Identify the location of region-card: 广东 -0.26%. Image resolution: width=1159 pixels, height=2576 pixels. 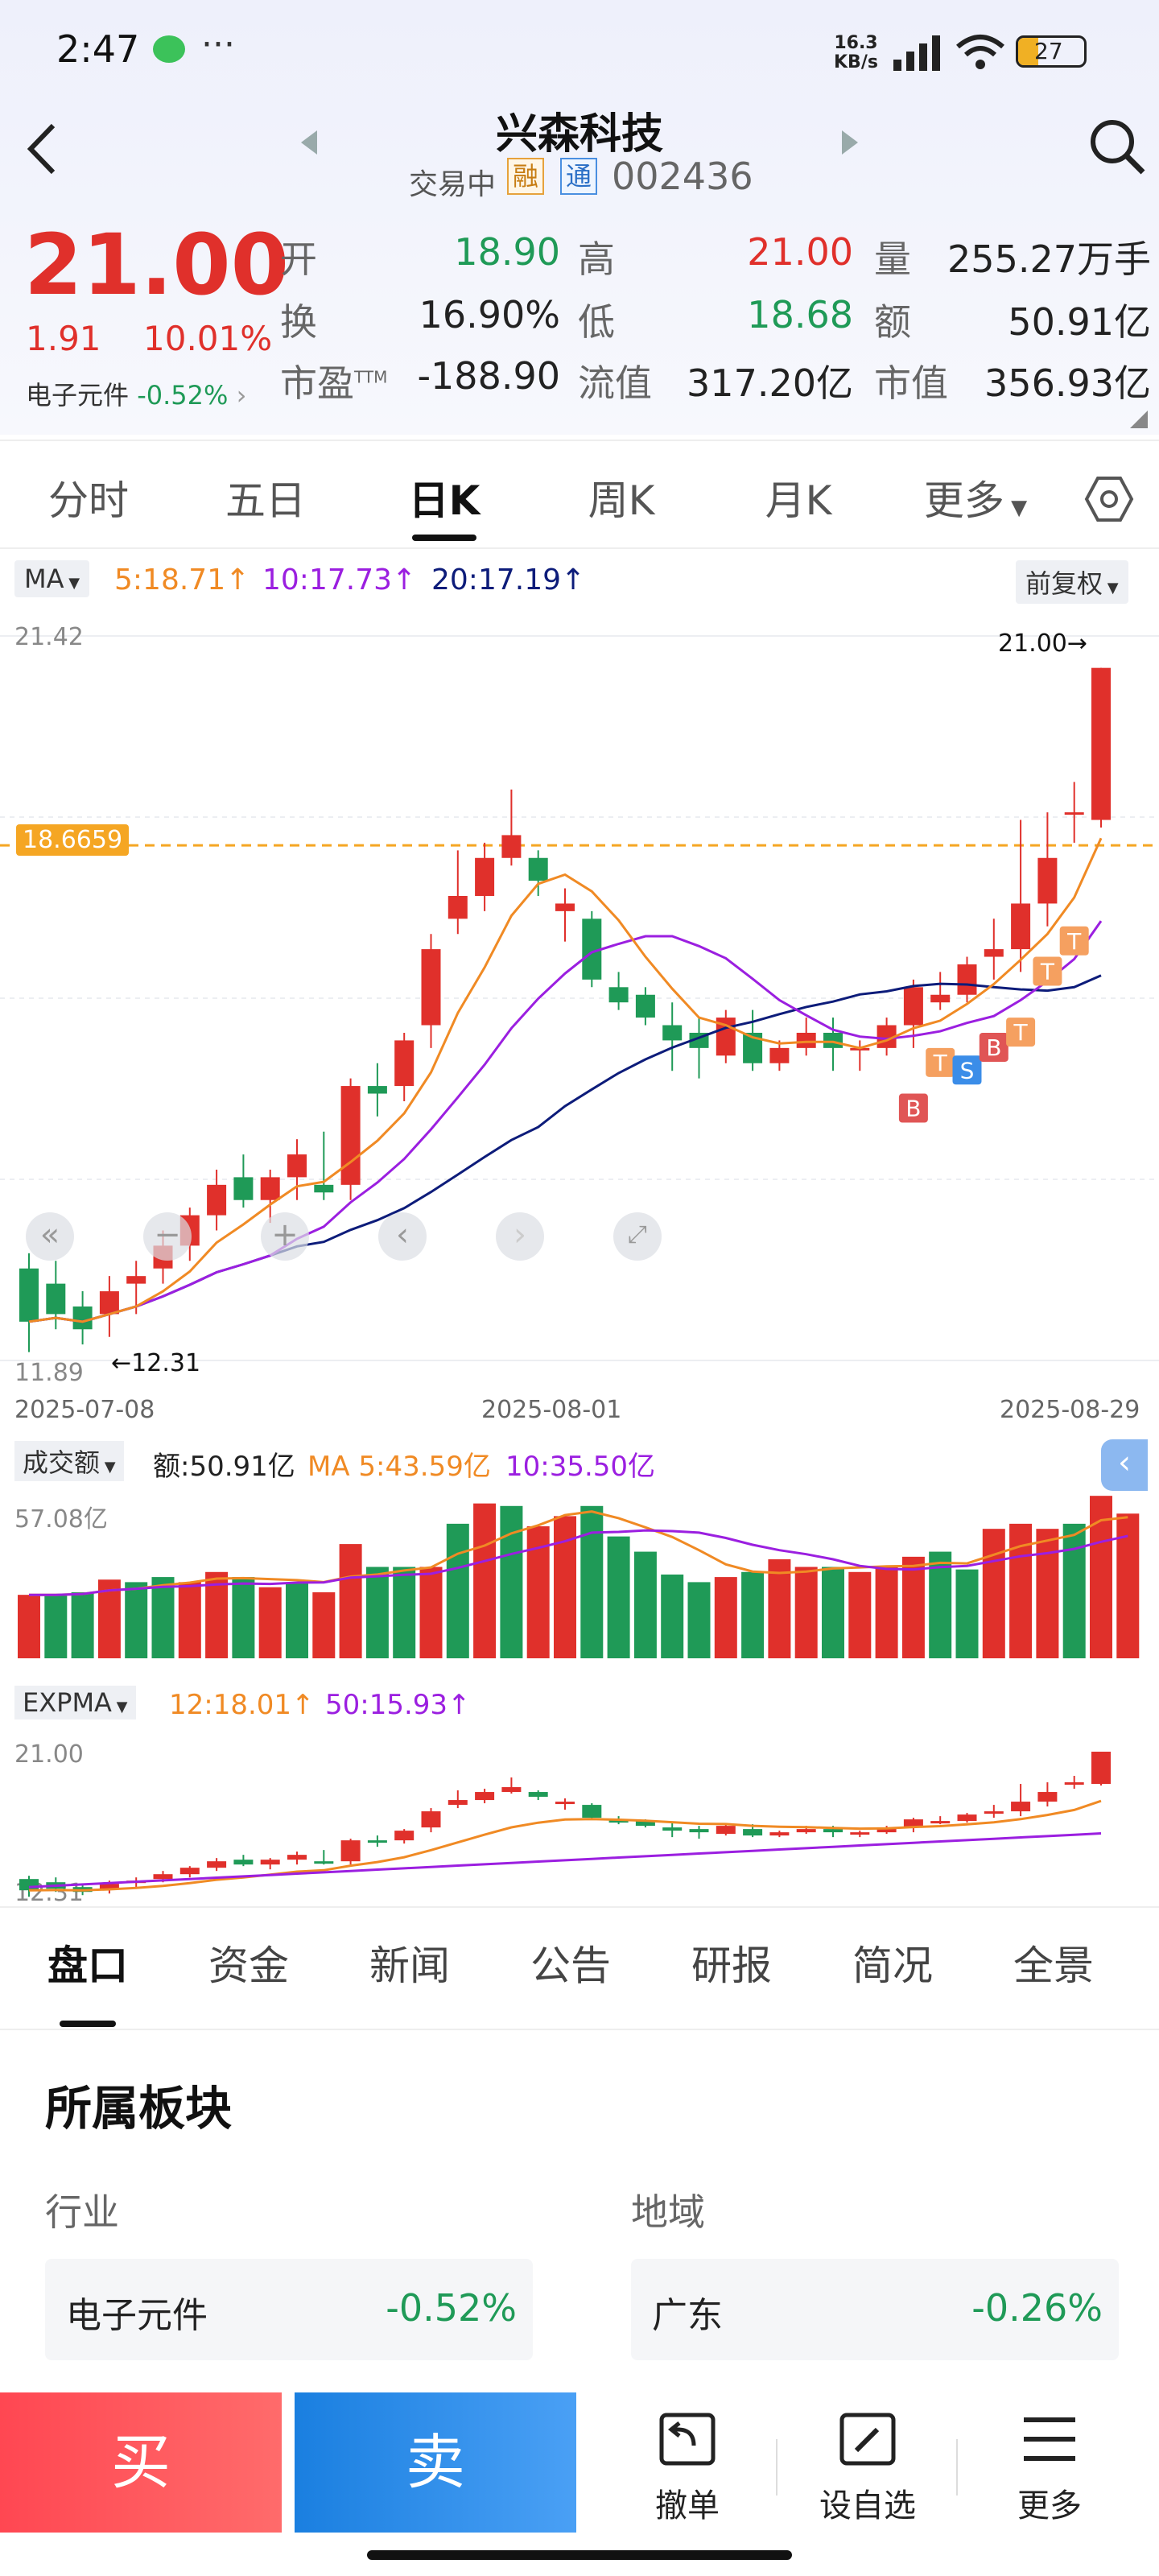
(875, 2309).